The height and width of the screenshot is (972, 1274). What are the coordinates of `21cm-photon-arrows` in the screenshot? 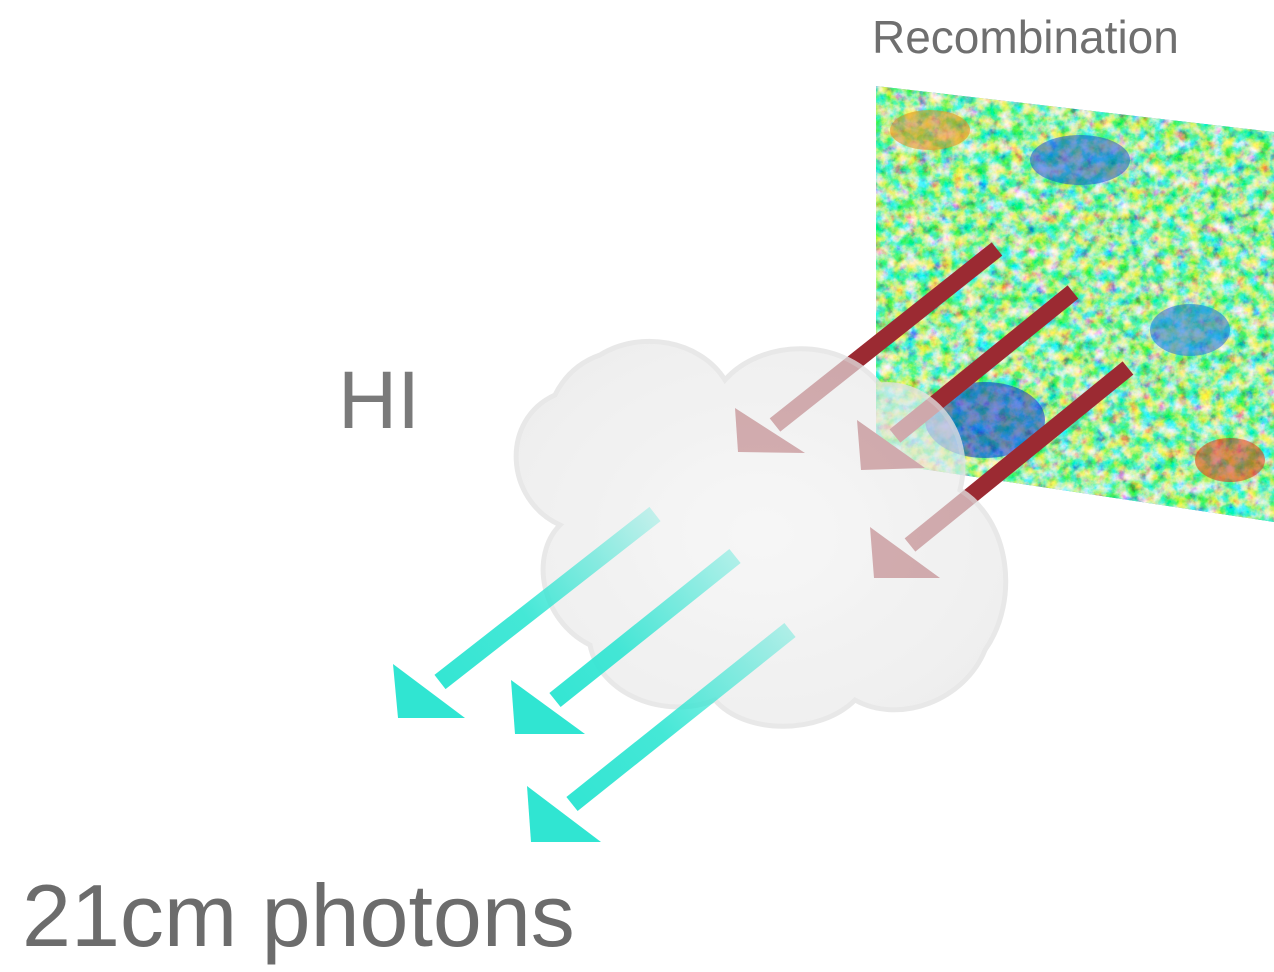 It's located at (594, 674).